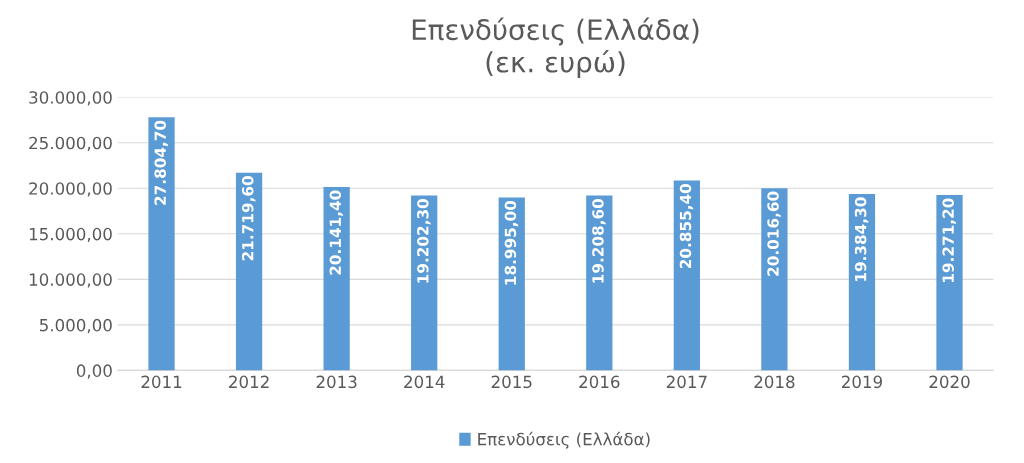 This screenshot has width=1024, height=463. What do you see at coordinates (70, 189) in the screenshot?
I see `y-tick-label: 20.000,00` at bounding box center [70, 189].